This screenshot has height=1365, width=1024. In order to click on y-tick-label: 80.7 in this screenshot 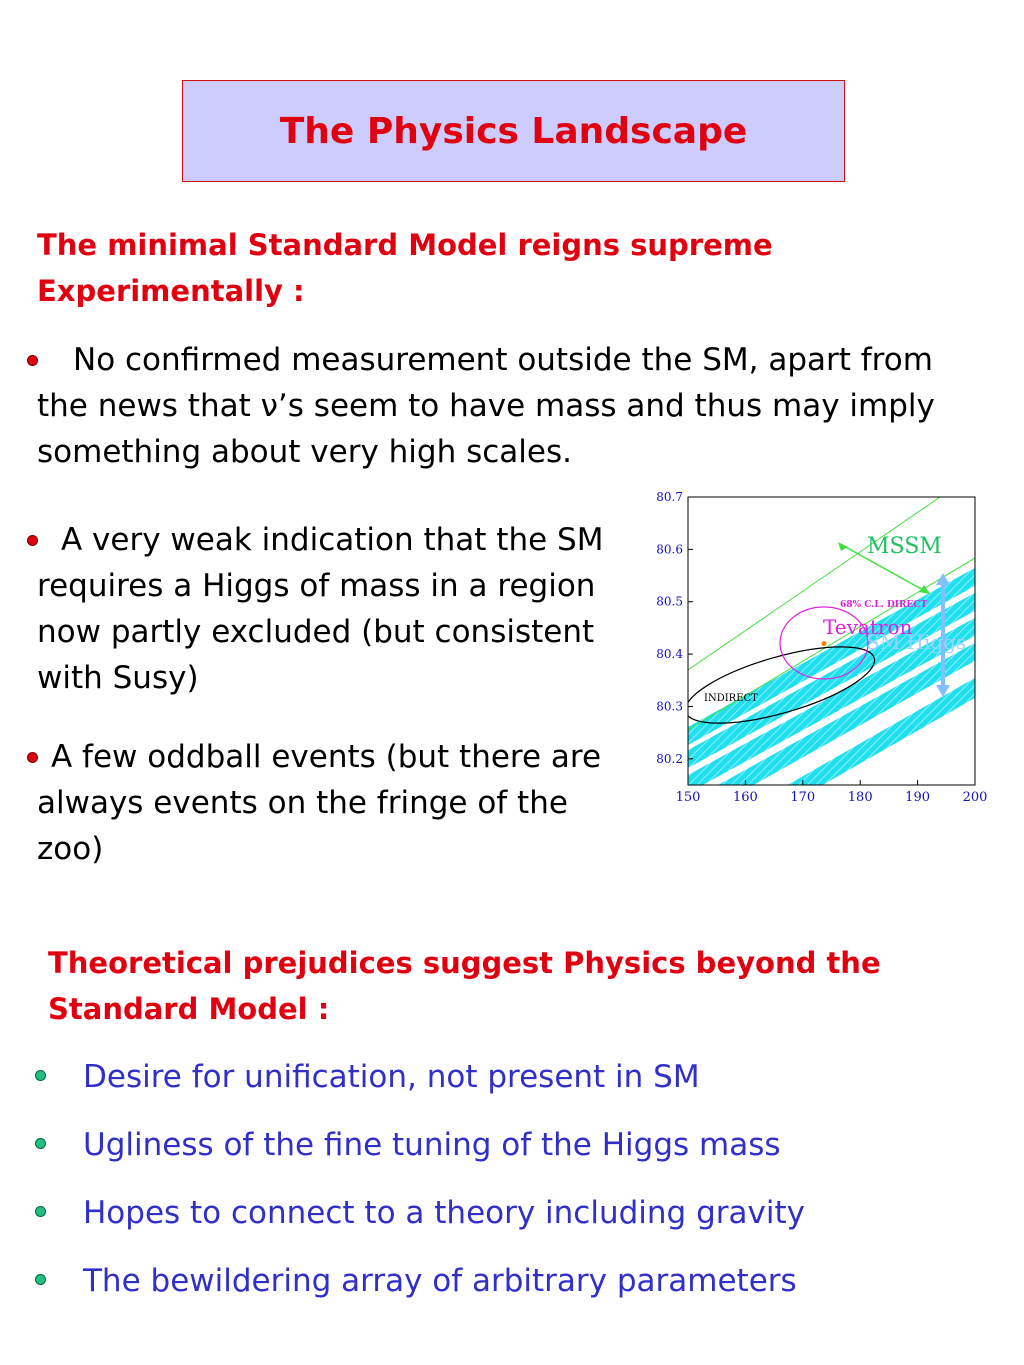, I will do `click(669, 497)`.